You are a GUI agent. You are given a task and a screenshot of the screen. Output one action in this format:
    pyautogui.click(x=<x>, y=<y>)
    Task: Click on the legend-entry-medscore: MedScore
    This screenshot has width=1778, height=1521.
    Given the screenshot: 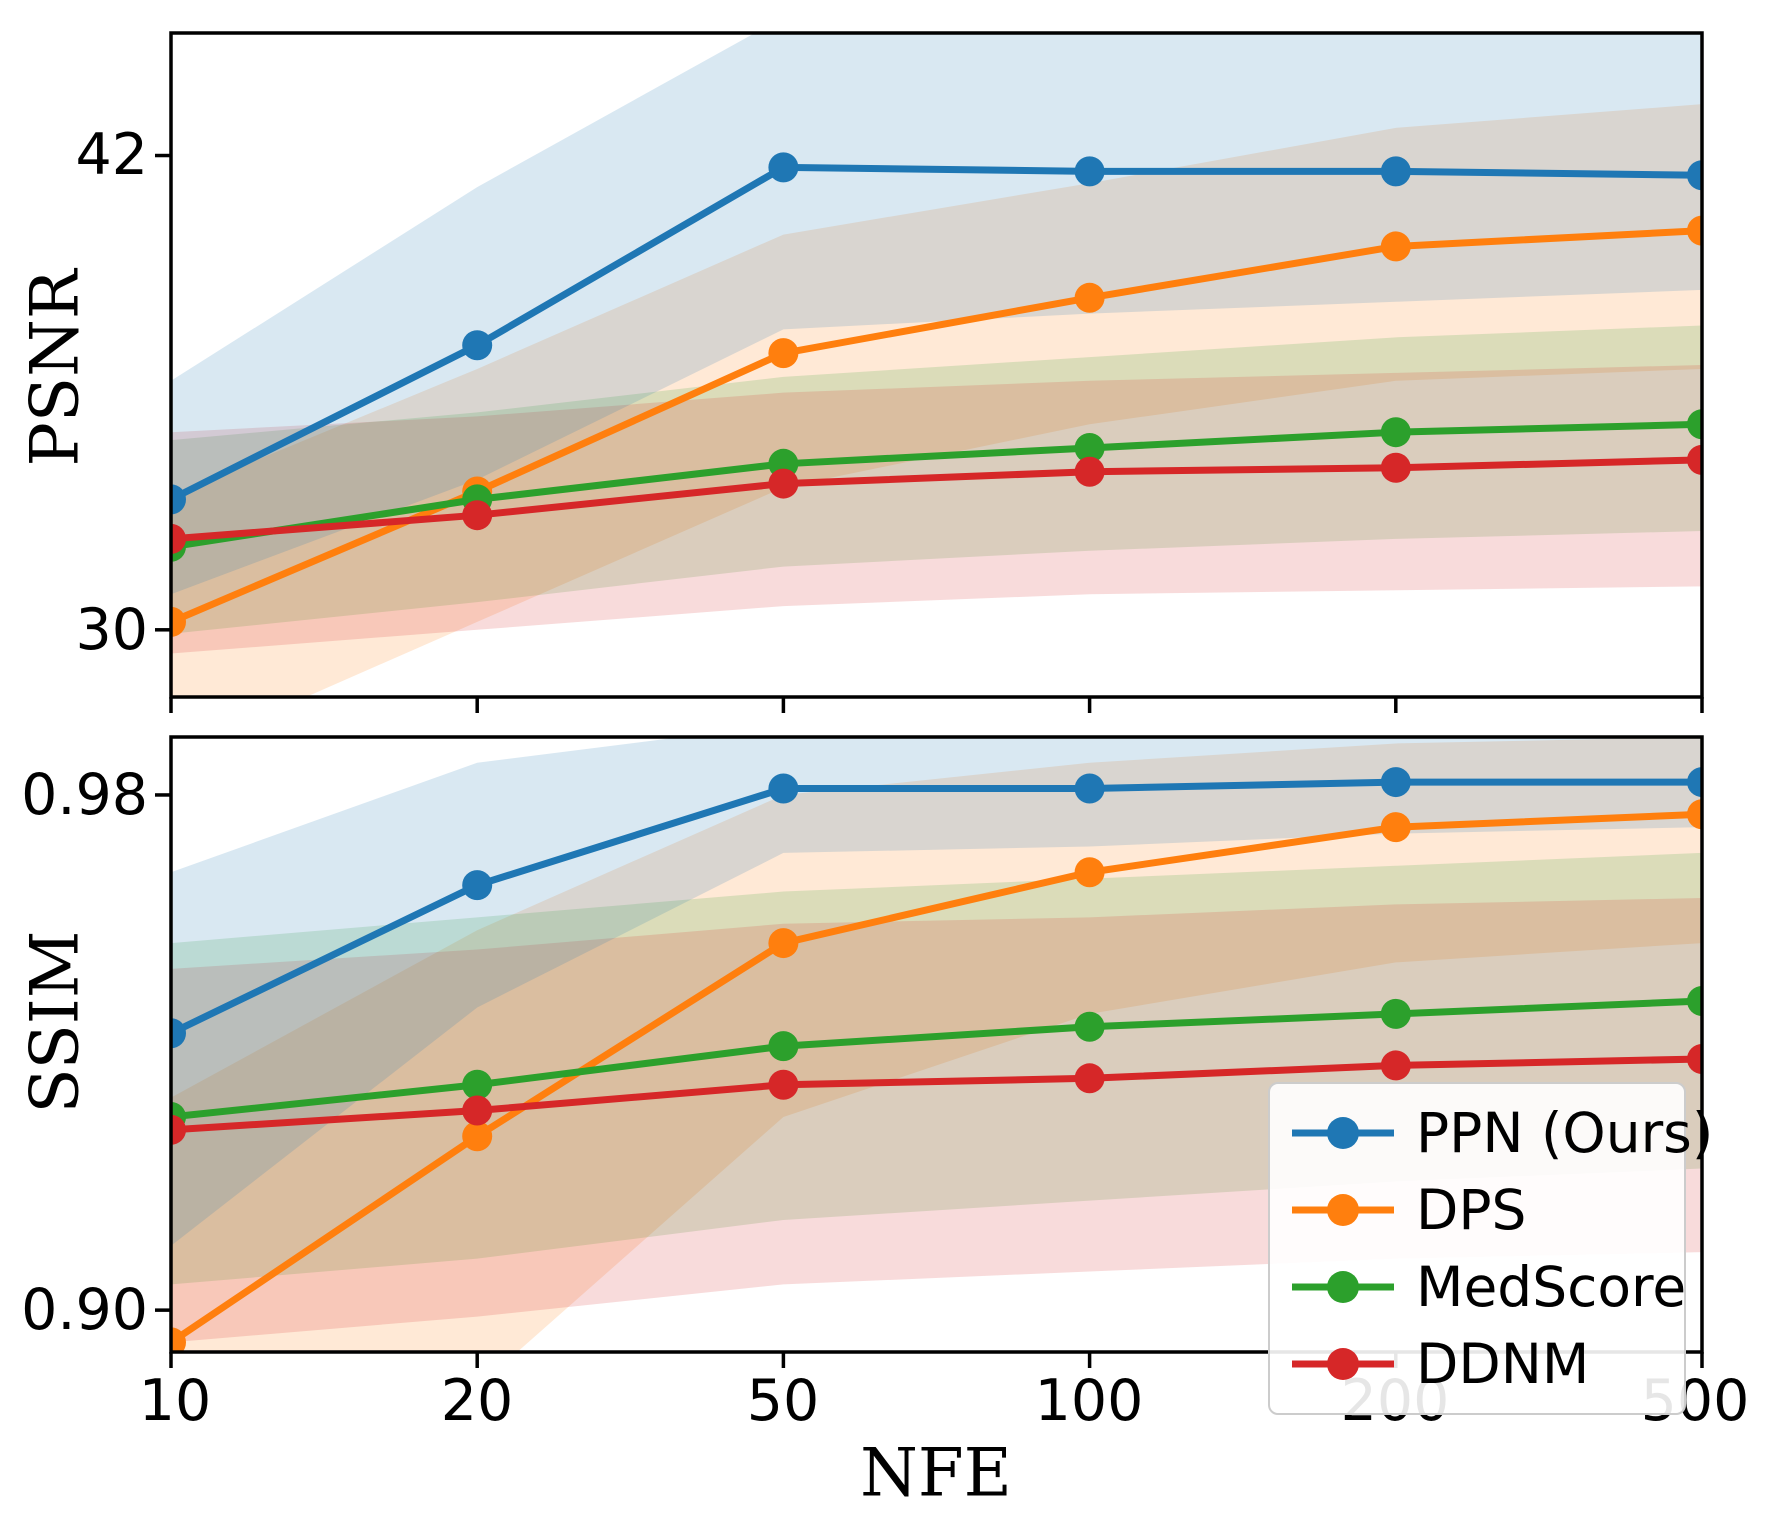 What is the action you would take?
    pyautogui.click(x=1487, y=1287)
    